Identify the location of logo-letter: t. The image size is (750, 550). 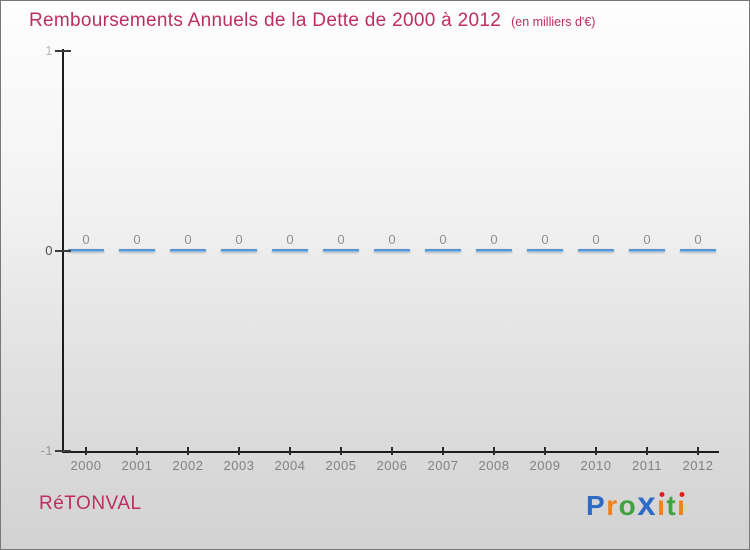
(672, 505).